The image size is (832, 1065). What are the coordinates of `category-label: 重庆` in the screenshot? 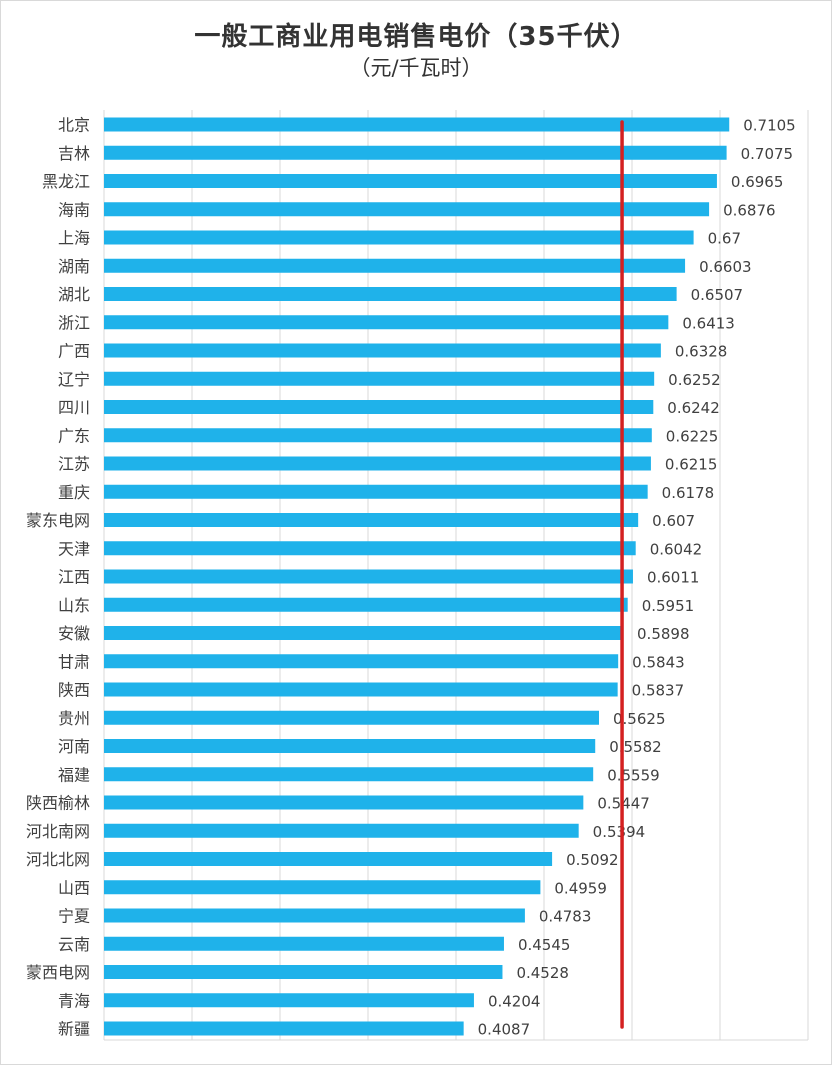 It's located at (74, 492).